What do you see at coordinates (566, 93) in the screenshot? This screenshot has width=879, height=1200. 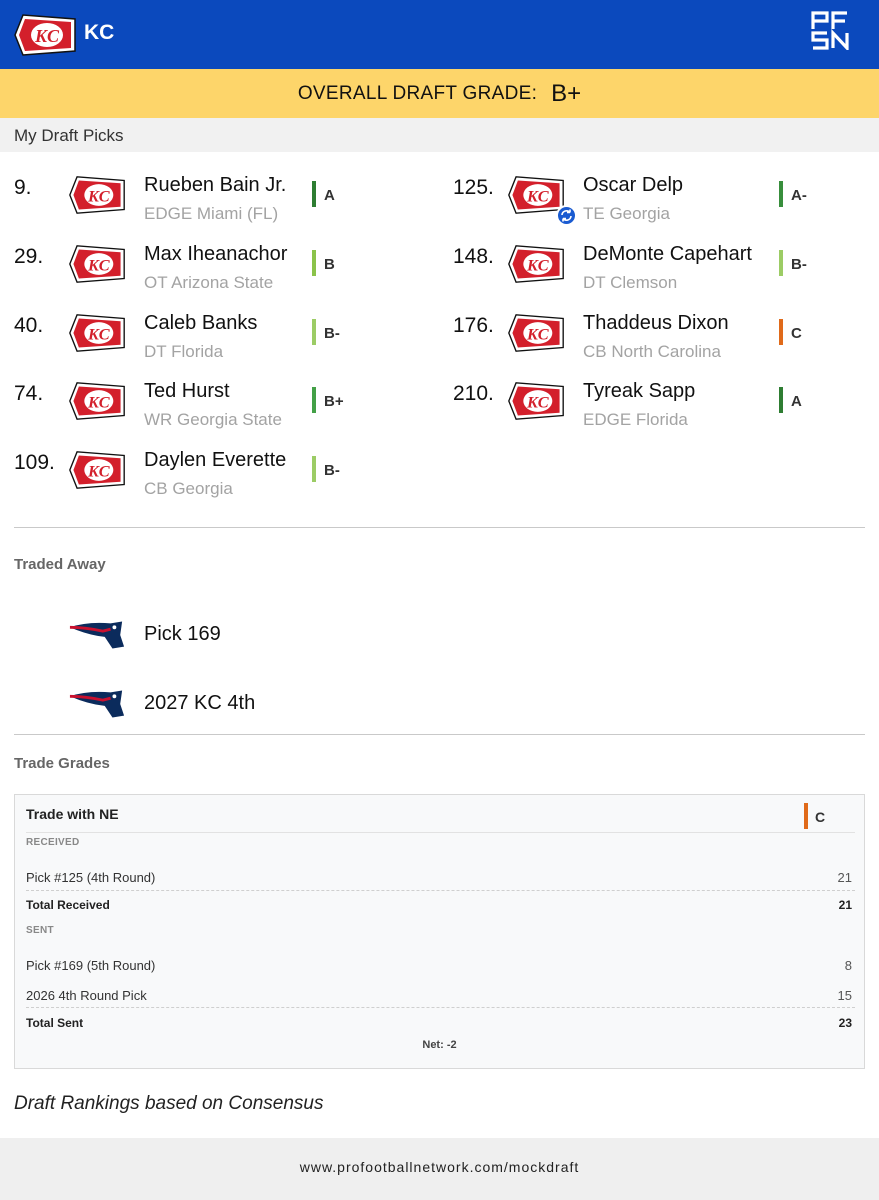 I see `overall-grade-value: B+` at bounding box center [566, 93].